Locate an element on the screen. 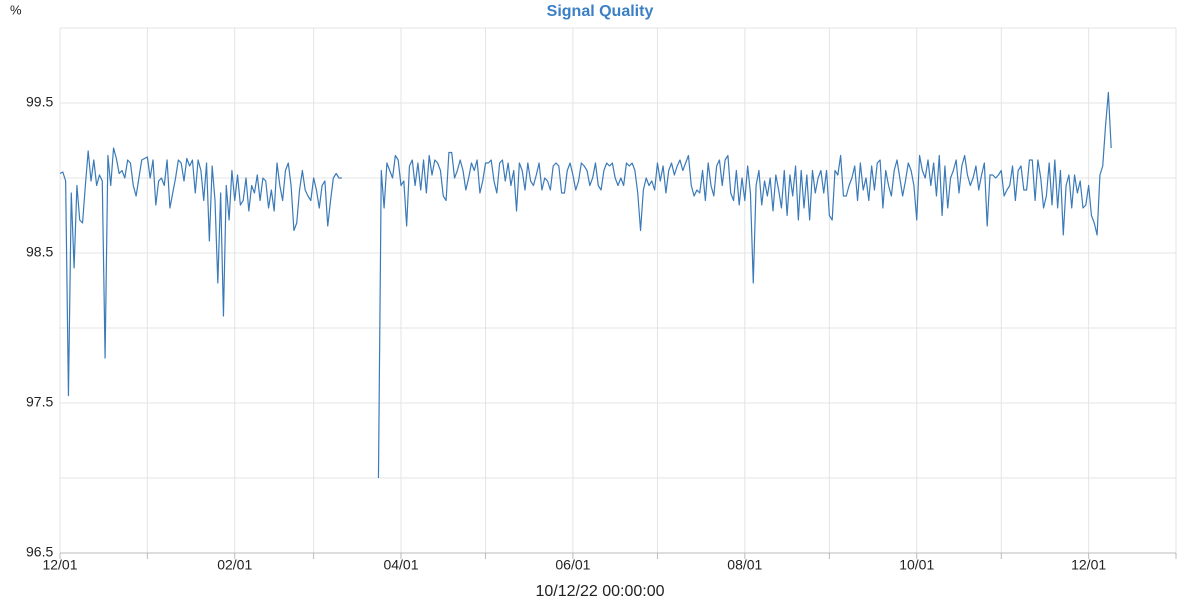 This screenshot has width=1200, height=600. y-tick-label: 96.5 is located at coordinates (39, 552).